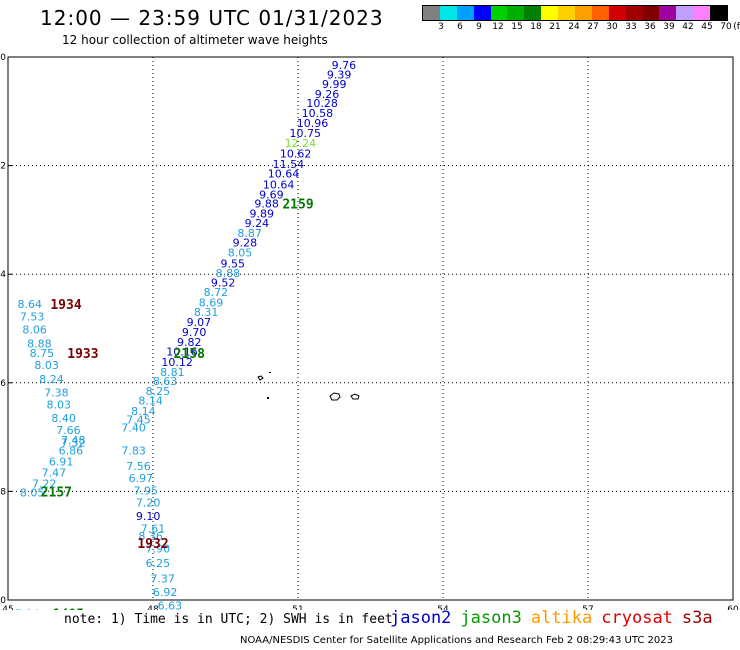  Describe the element at coordinates (257, 223) in the screenshot. I see `wave-height-label: 9.24` at that location.